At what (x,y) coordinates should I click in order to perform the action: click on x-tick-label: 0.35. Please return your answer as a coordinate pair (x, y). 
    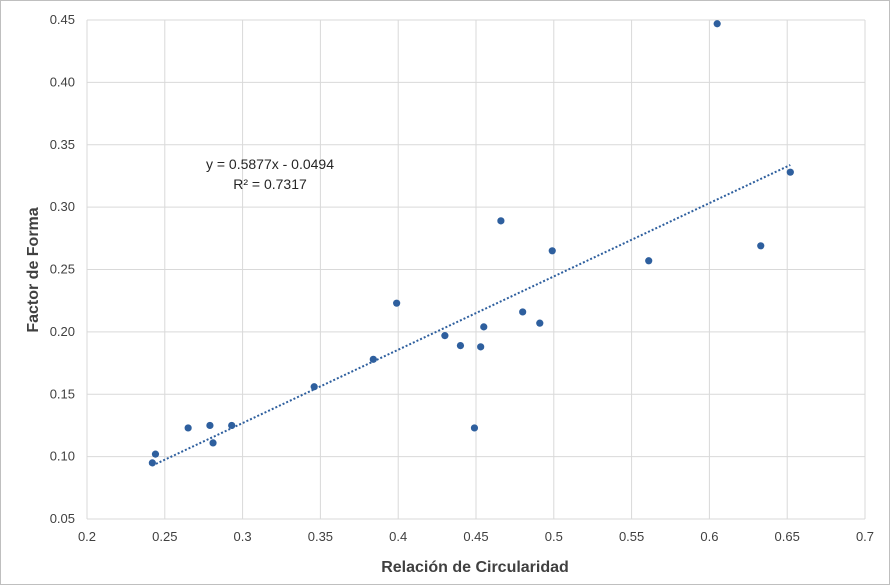
    Looking at the image, I should click on (320, 536).